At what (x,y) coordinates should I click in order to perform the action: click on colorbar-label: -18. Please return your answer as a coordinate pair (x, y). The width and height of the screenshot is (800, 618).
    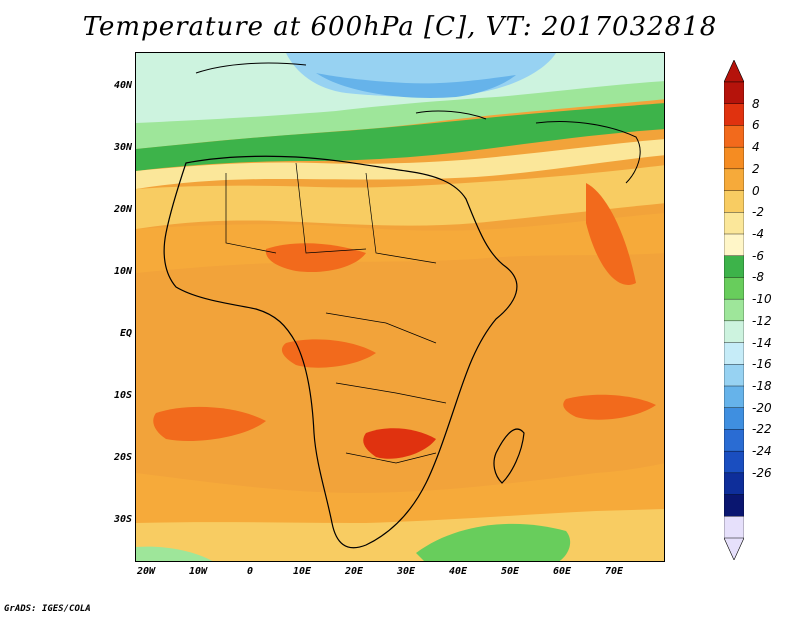
    Looking at the image, I should click on (762, 386).